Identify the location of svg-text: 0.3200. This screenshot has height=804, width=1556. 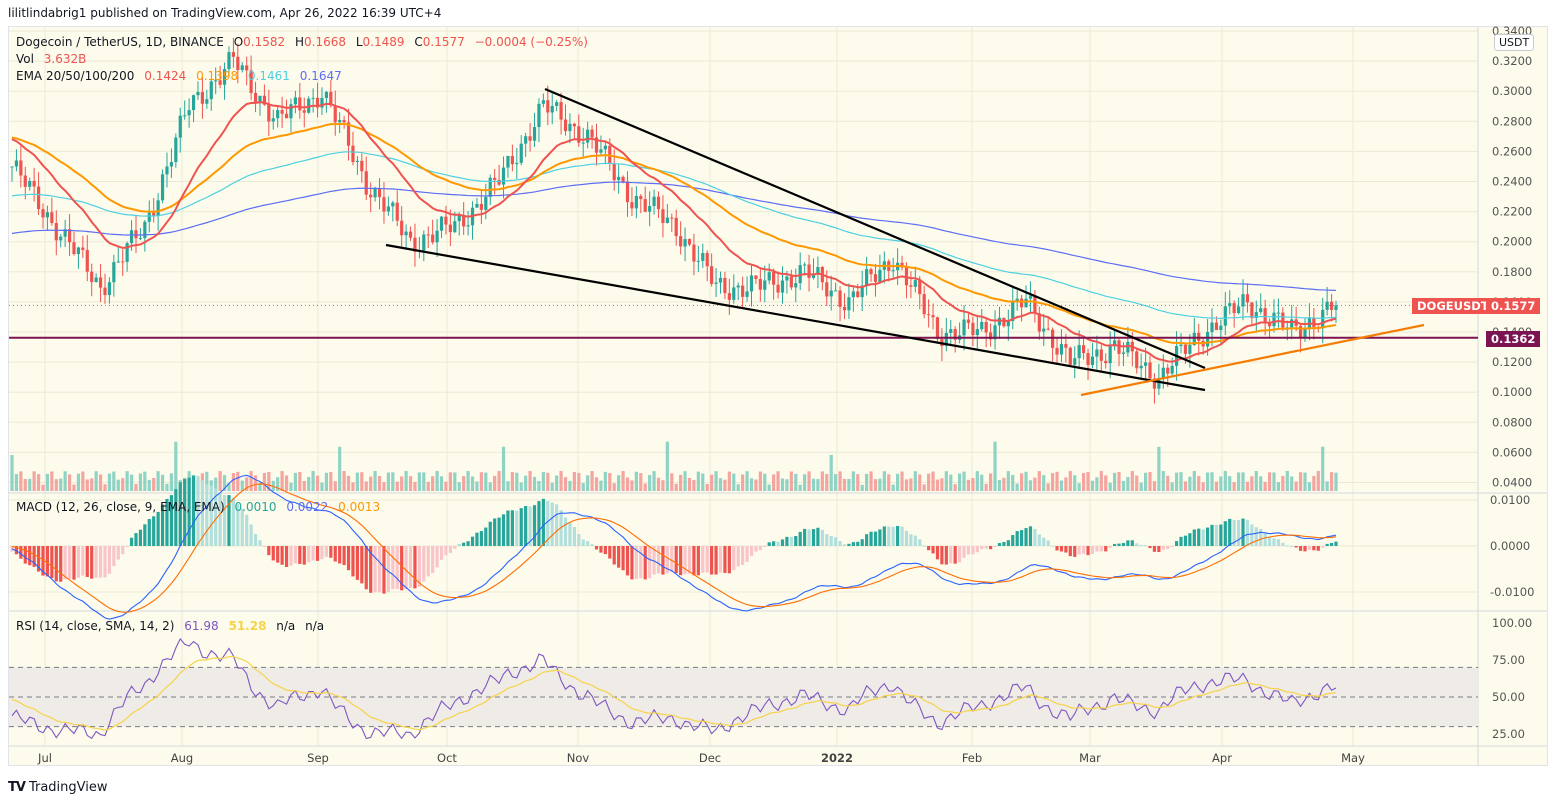
(1512, 61).